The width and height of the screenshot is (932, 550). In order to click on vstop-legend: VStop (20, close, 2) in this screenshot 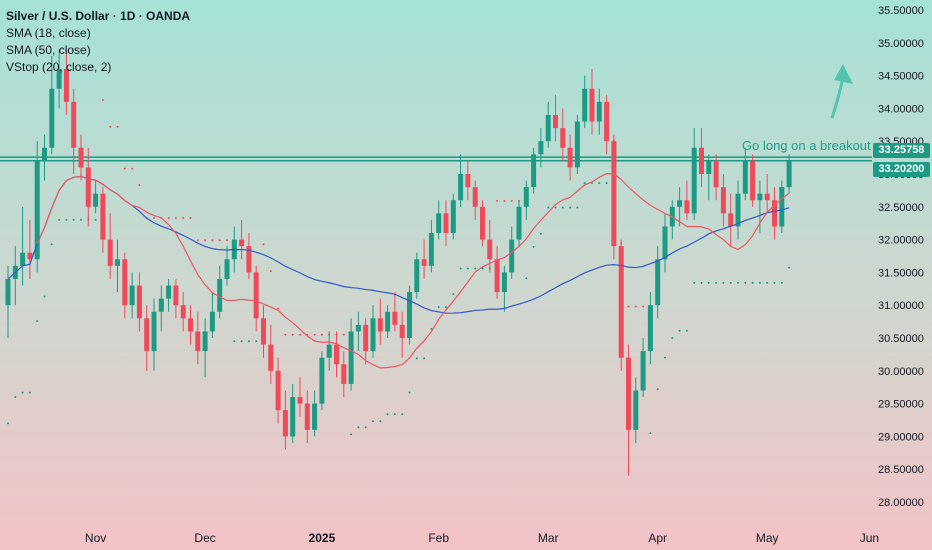, I will do `click(59, 67)`.